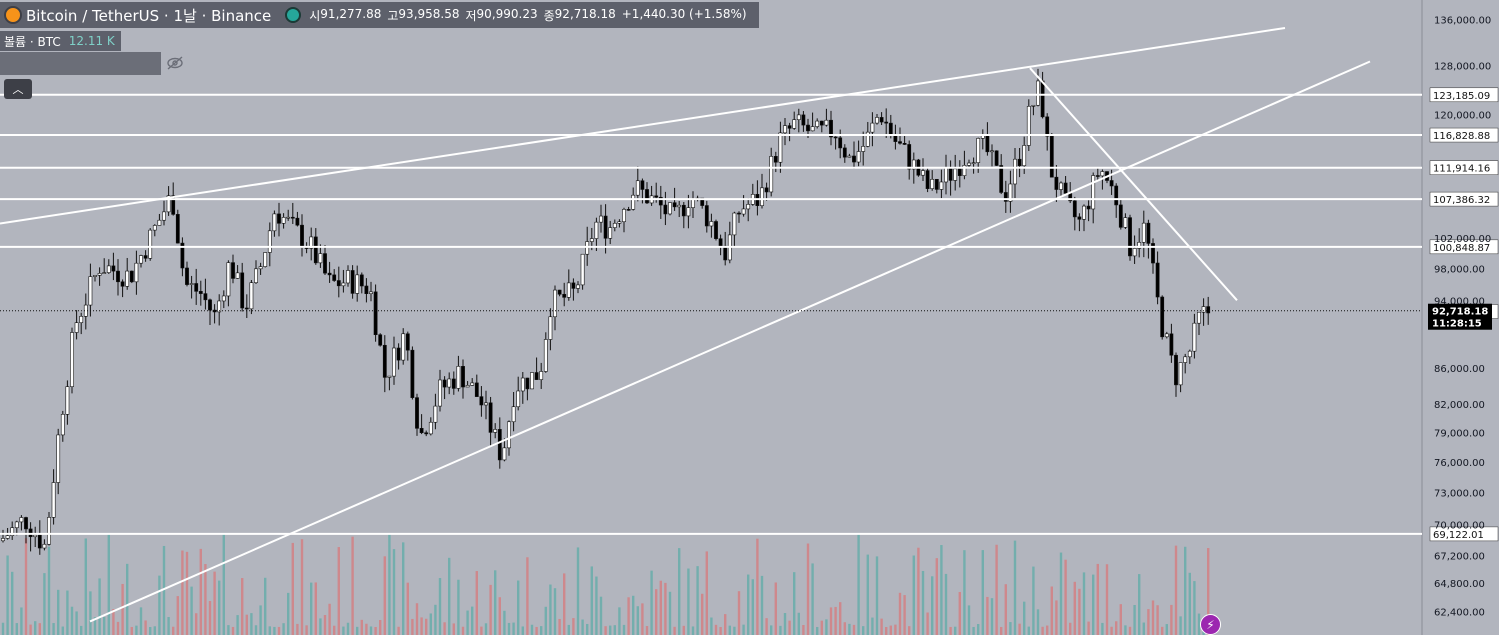 The image size is (1499, 635). I want to click on y-tick-label: 79,000.00, so click(1459, 433).